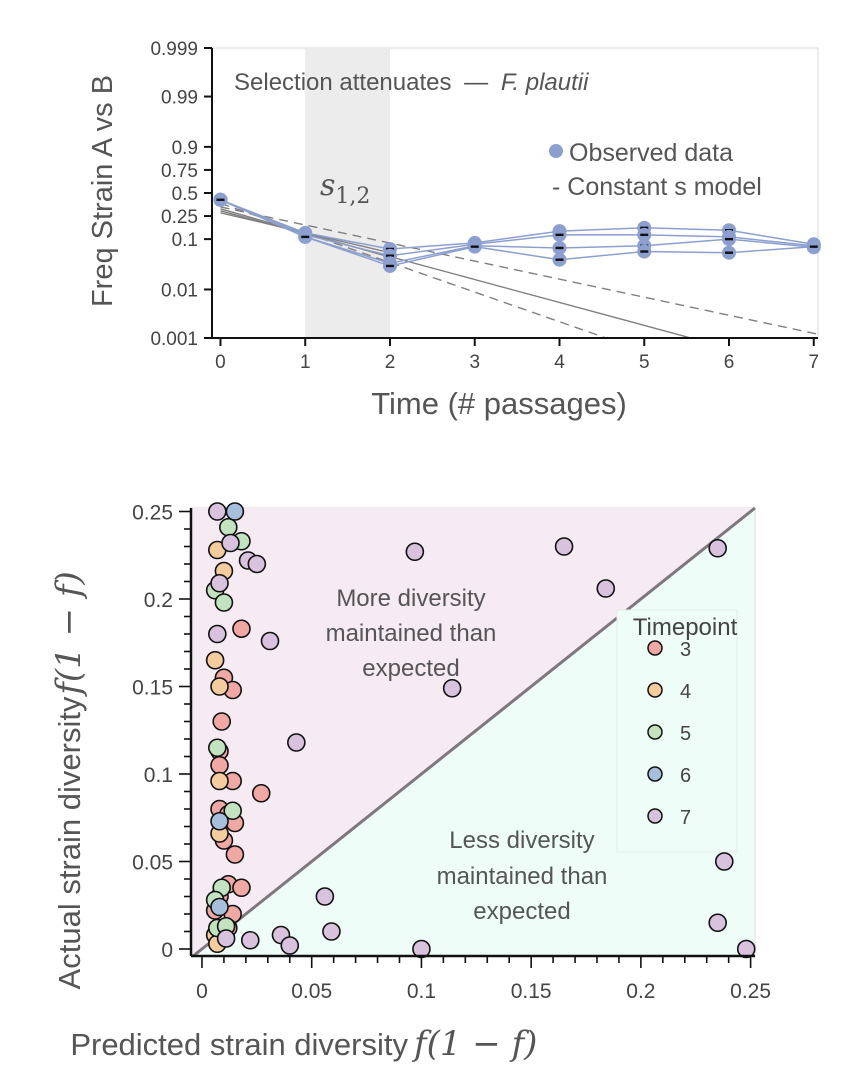 The height and width of the screenshot is (1080, 852). What do you see at coordinates (655, 170) in the screenshot?
I see `legend: Observed data - Constant s model` at bounding box center [655, 170].